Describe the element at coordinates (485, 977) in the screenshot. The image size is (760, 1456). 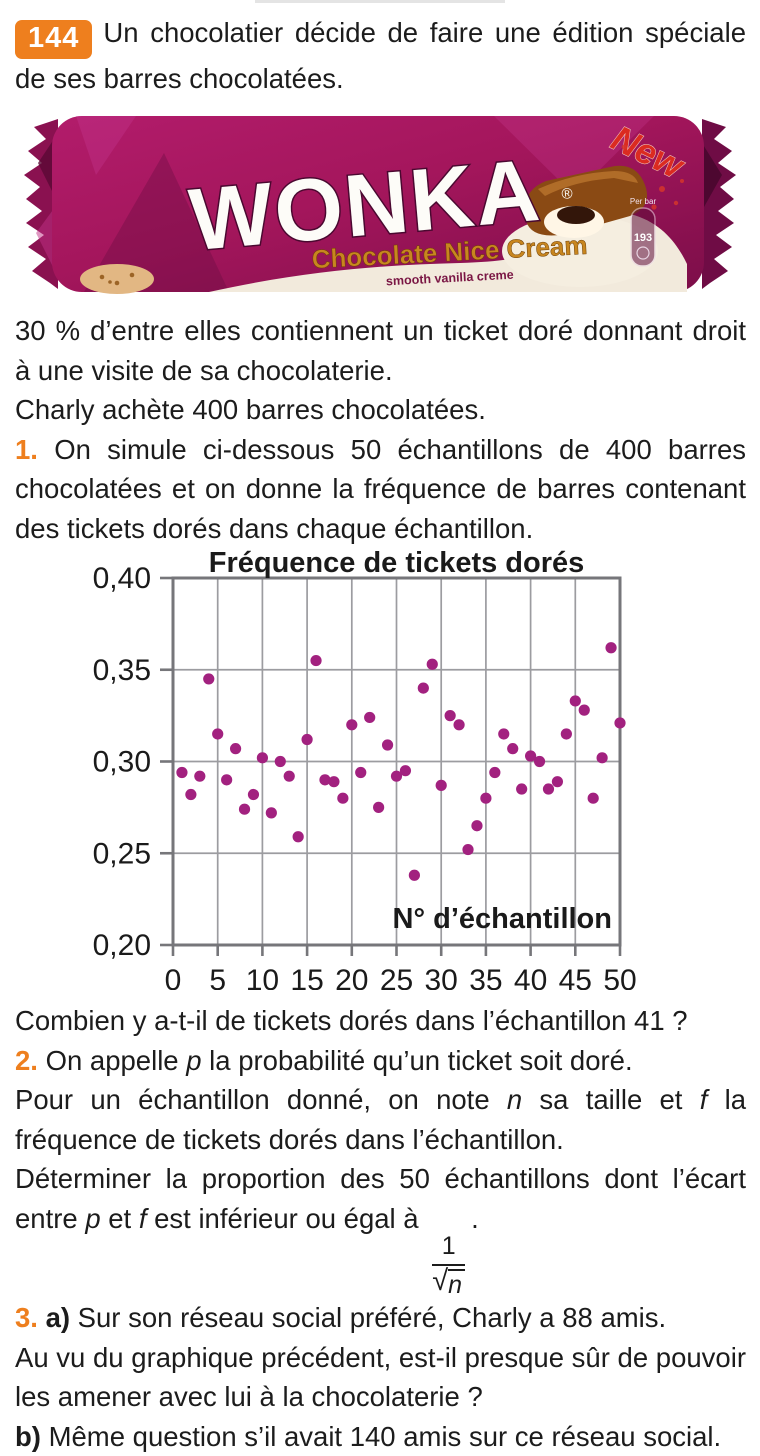
I see `x-tick-label: 35` at that location.